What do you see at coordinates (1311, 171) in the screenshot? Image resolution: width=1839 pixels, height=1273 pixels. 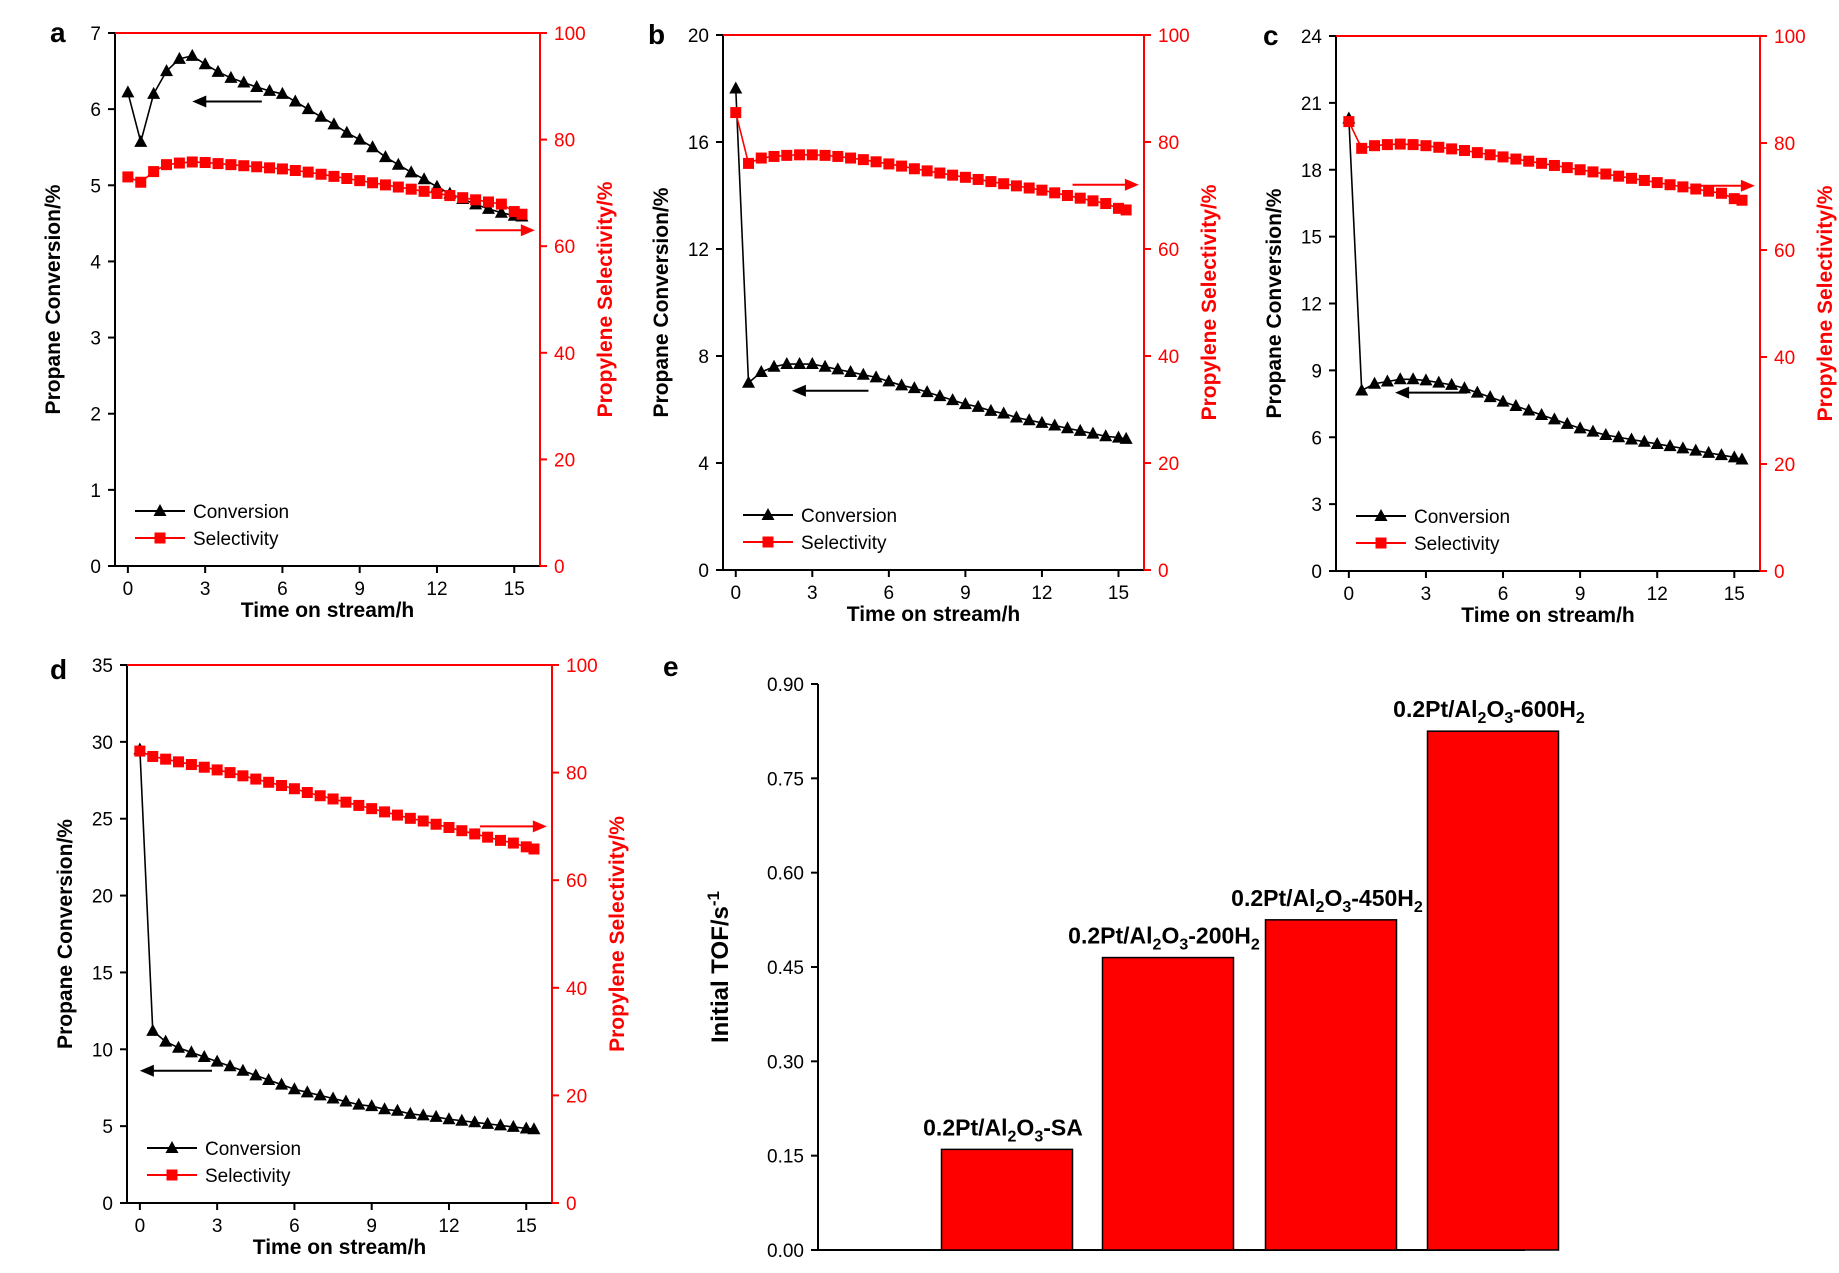 I see `y-tick-label: 18` at bounding box center [1311, 171].